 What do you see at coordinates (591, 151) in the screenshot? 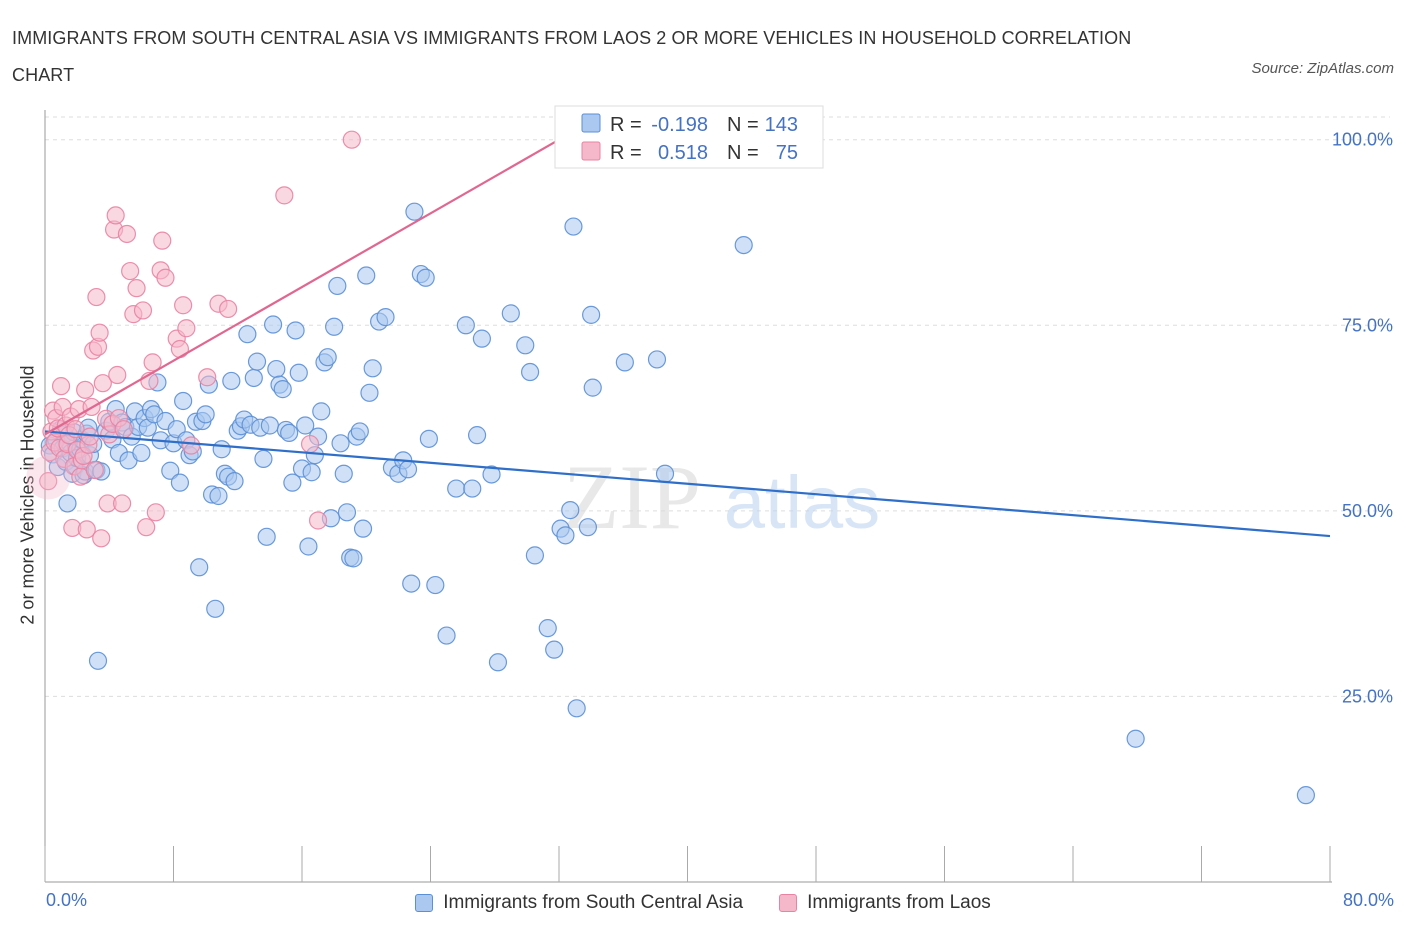
I see `stats-swatch-pink` at bounding box center [591, 151].